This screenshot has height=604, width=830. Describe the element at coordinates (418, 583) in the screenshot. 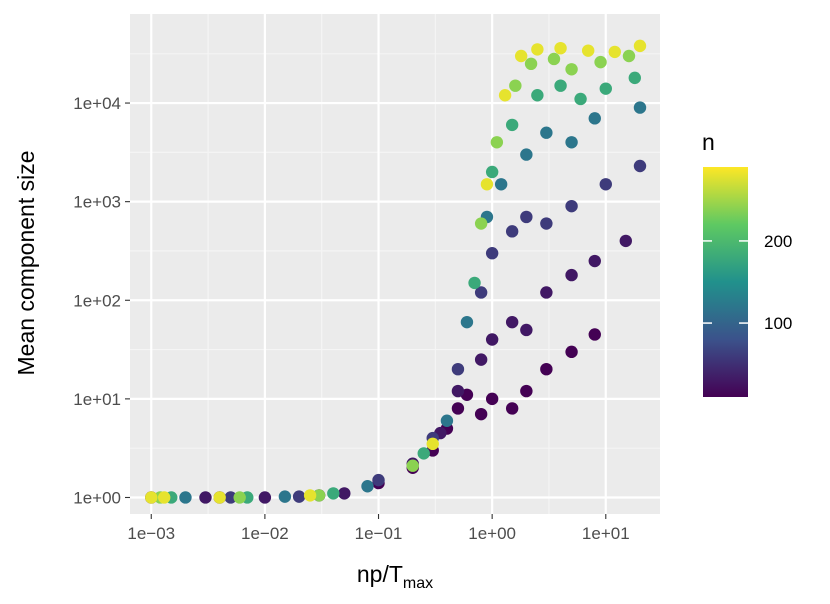

I see `x-axis-title-subscript: max` at that location.